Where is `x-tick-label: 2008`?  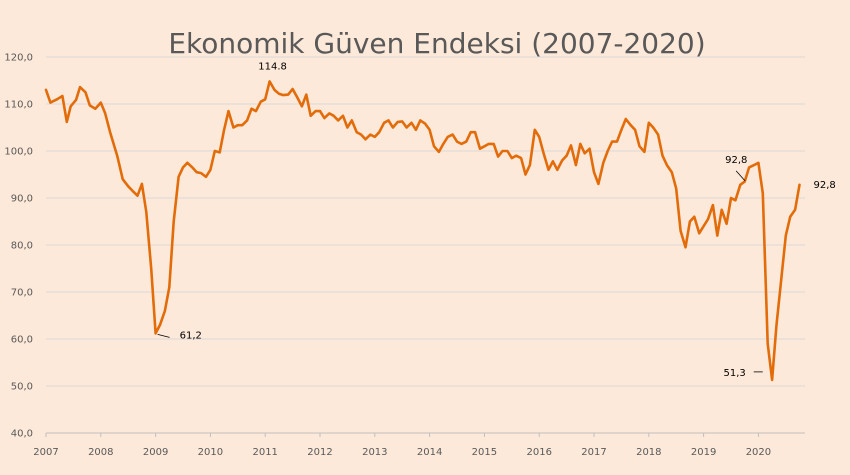 x-tick-label: 2008 is located at coordinates (100, 452).